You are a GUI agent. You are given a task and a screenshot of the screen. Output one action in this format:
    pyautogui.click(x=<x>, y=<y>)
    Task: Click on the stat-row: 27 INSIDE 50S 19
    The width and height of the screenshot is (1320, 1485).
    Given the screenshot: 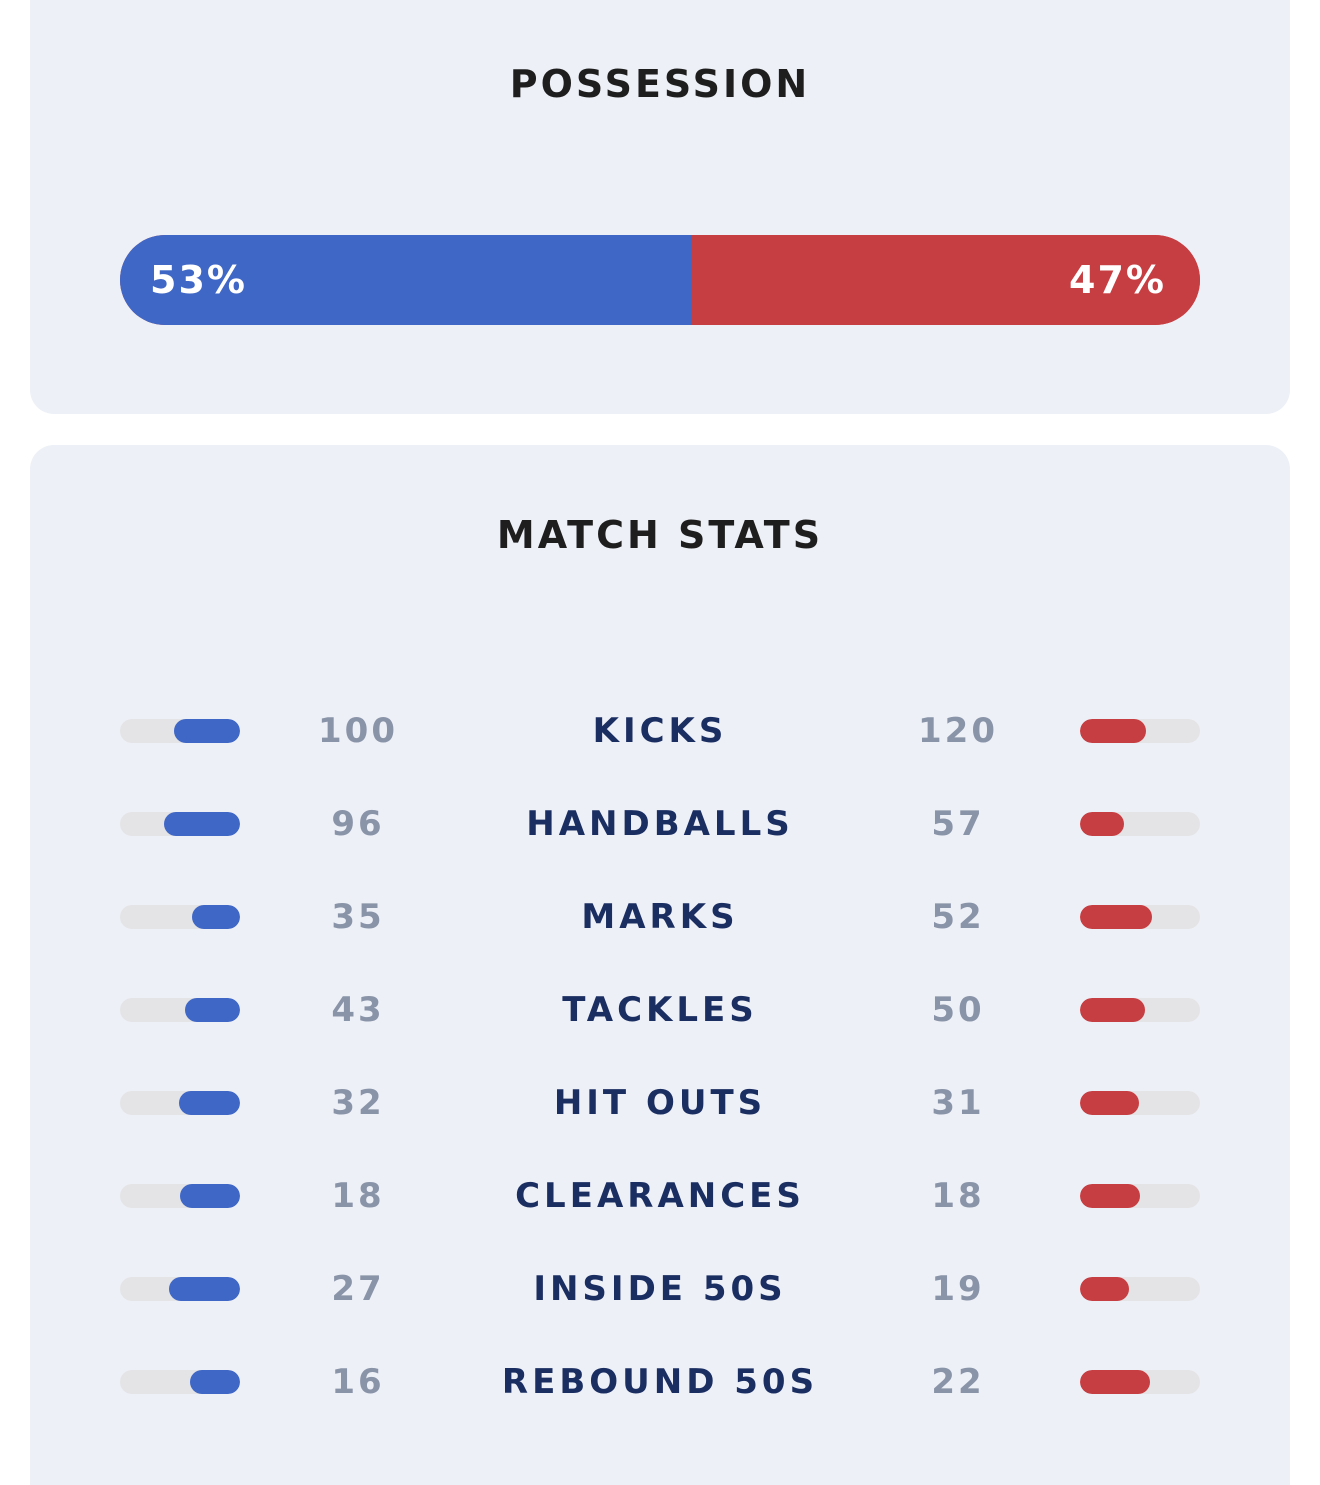 What is the action you would take?
    pyautogui.click(x=660, y=1289)
    